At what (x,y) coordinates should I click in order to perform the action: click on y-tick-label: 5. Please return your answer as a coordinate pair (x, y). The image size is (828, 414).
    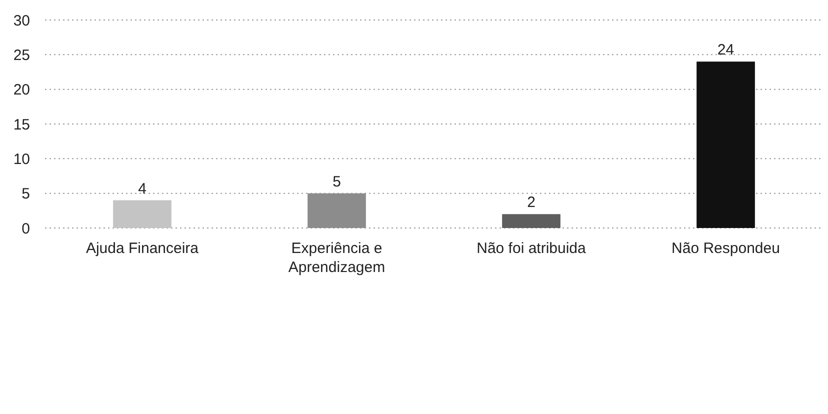
    Looking at the image, I should click on (26, 194).